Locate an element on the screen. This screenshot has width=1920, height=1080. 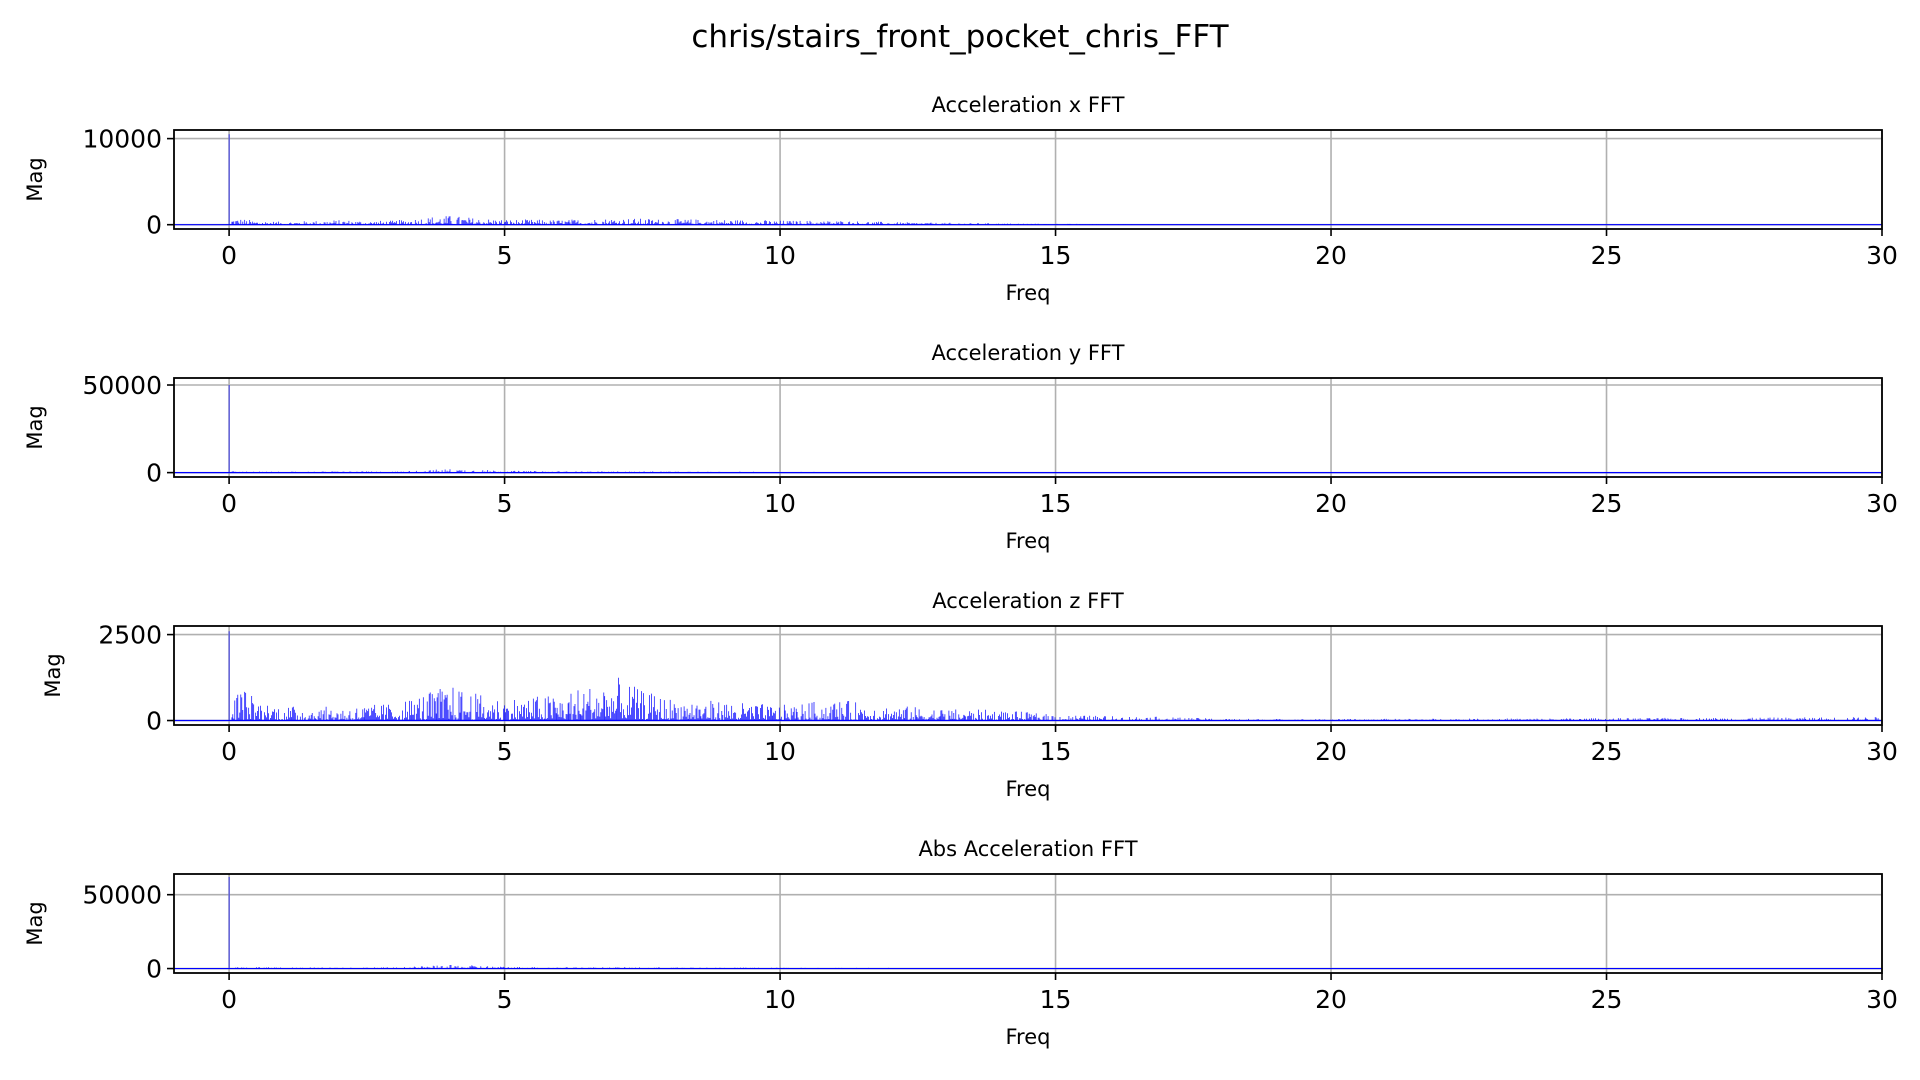
figure-title: chris/stairs_front_pocket_chris_FFT is located at coordinates (960, 37).